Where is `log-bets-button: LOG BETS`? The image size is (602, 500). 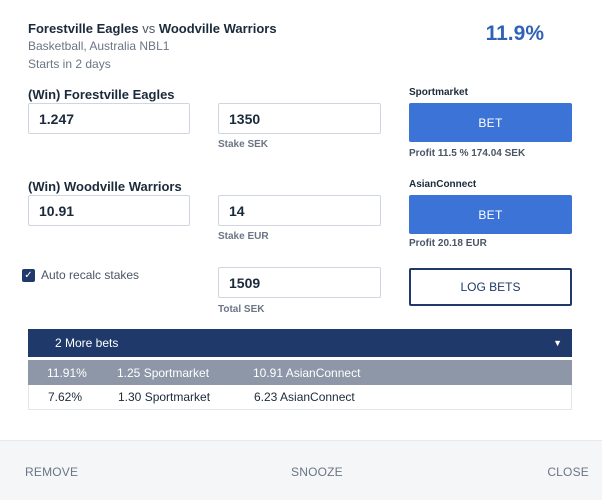 log-bets-button: LOG BETS is located at coordinates (490, 287).